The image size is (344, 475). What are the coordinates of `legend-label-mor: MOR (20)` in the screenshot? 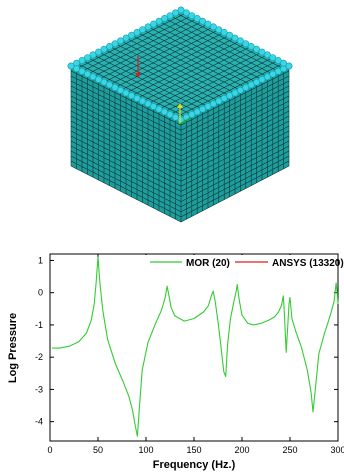 It's located at (208, 263).